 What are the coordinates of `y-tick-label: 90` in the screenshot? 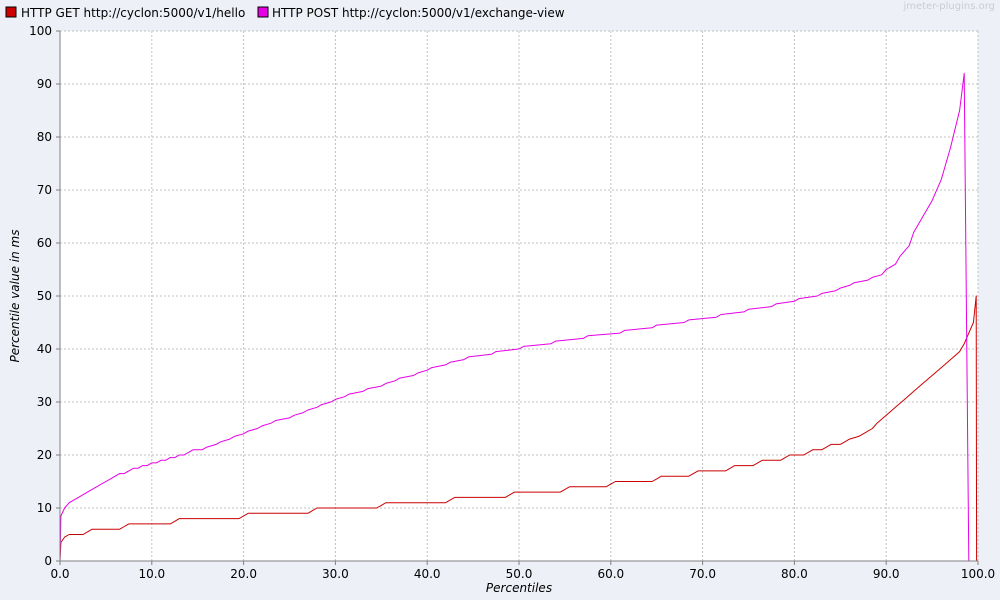 It's located at (44, 84).